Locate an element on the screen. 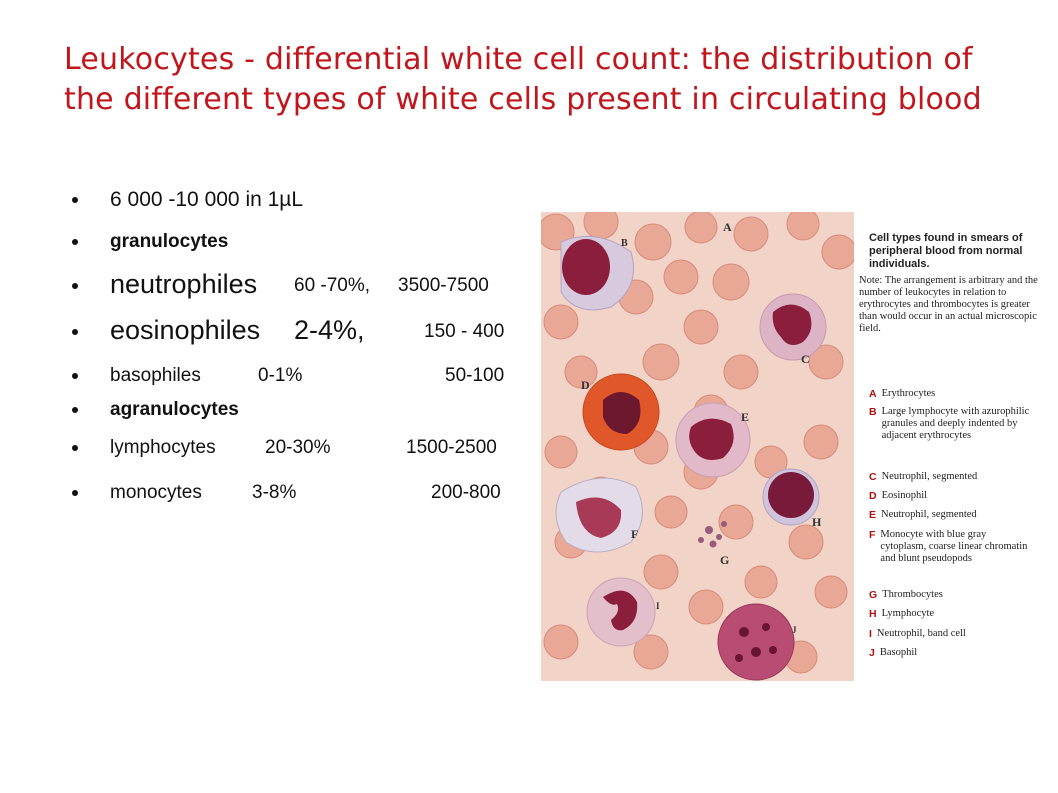 This screenshot has width=1058, height=793. bullet-label: granulocytes is located at coordinates (169, 241).